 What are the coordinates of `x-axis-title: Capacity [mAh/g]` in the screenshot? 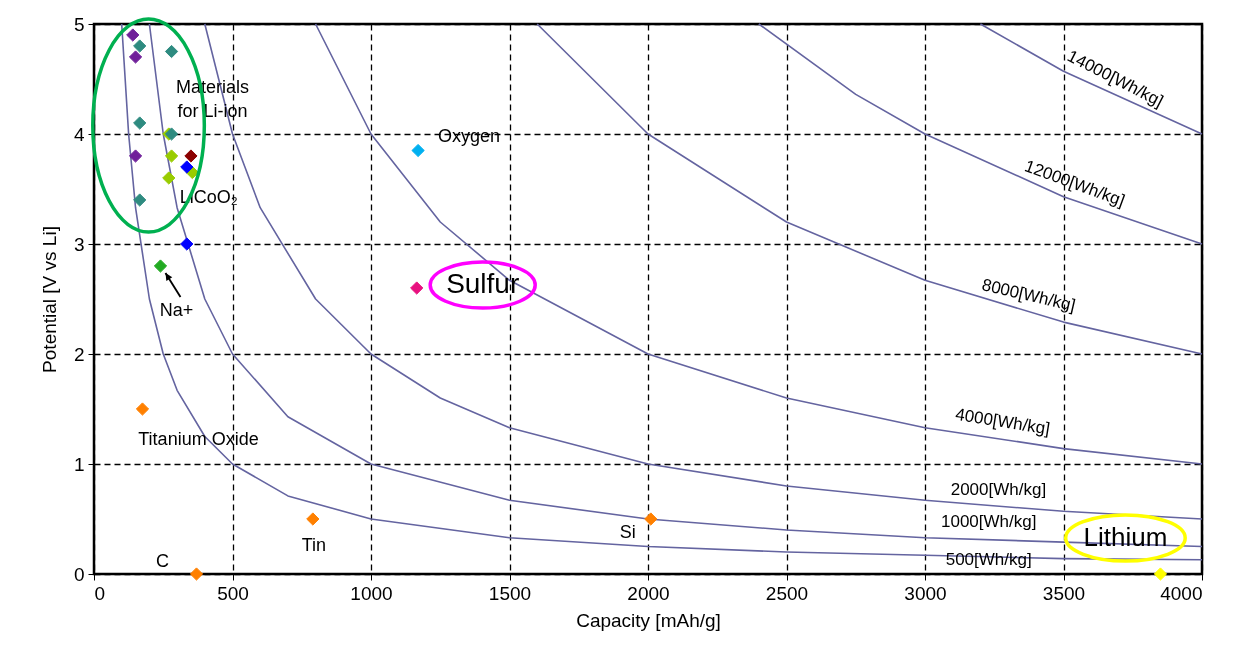 It's located at (648, 620).